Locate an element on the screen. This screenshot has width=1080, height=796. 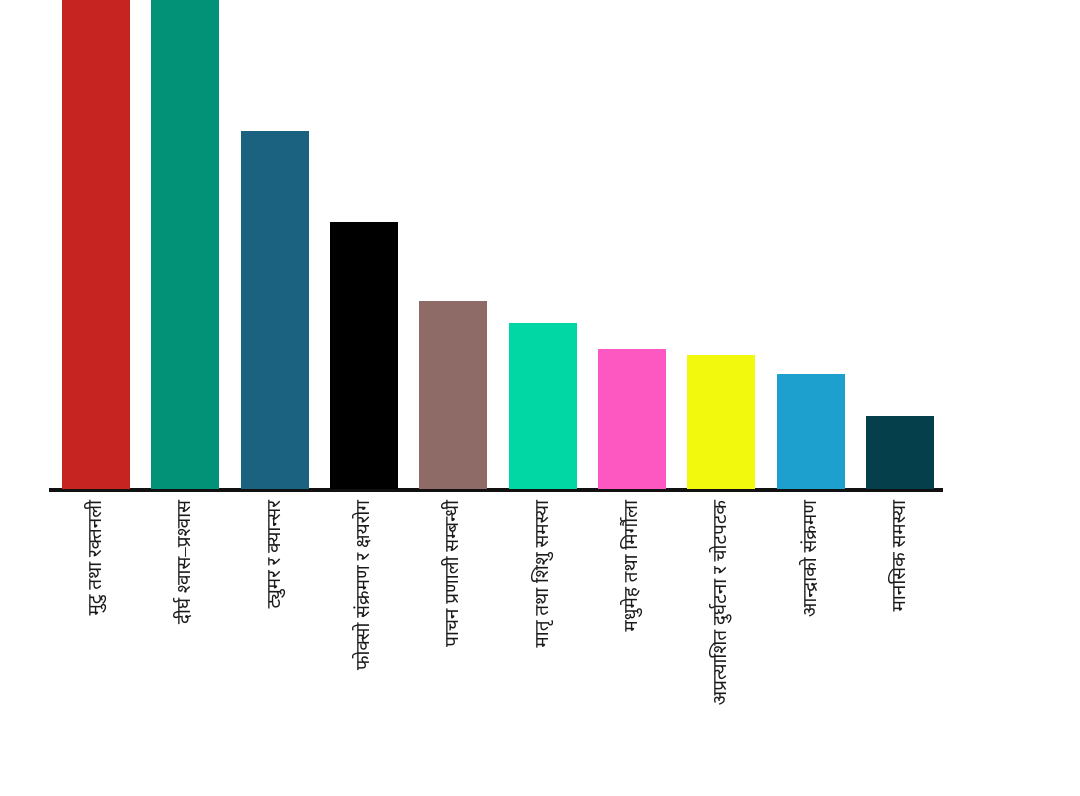
x-tick-label: मुटु तथा रक्तनली is located at coordinates (95, 558).